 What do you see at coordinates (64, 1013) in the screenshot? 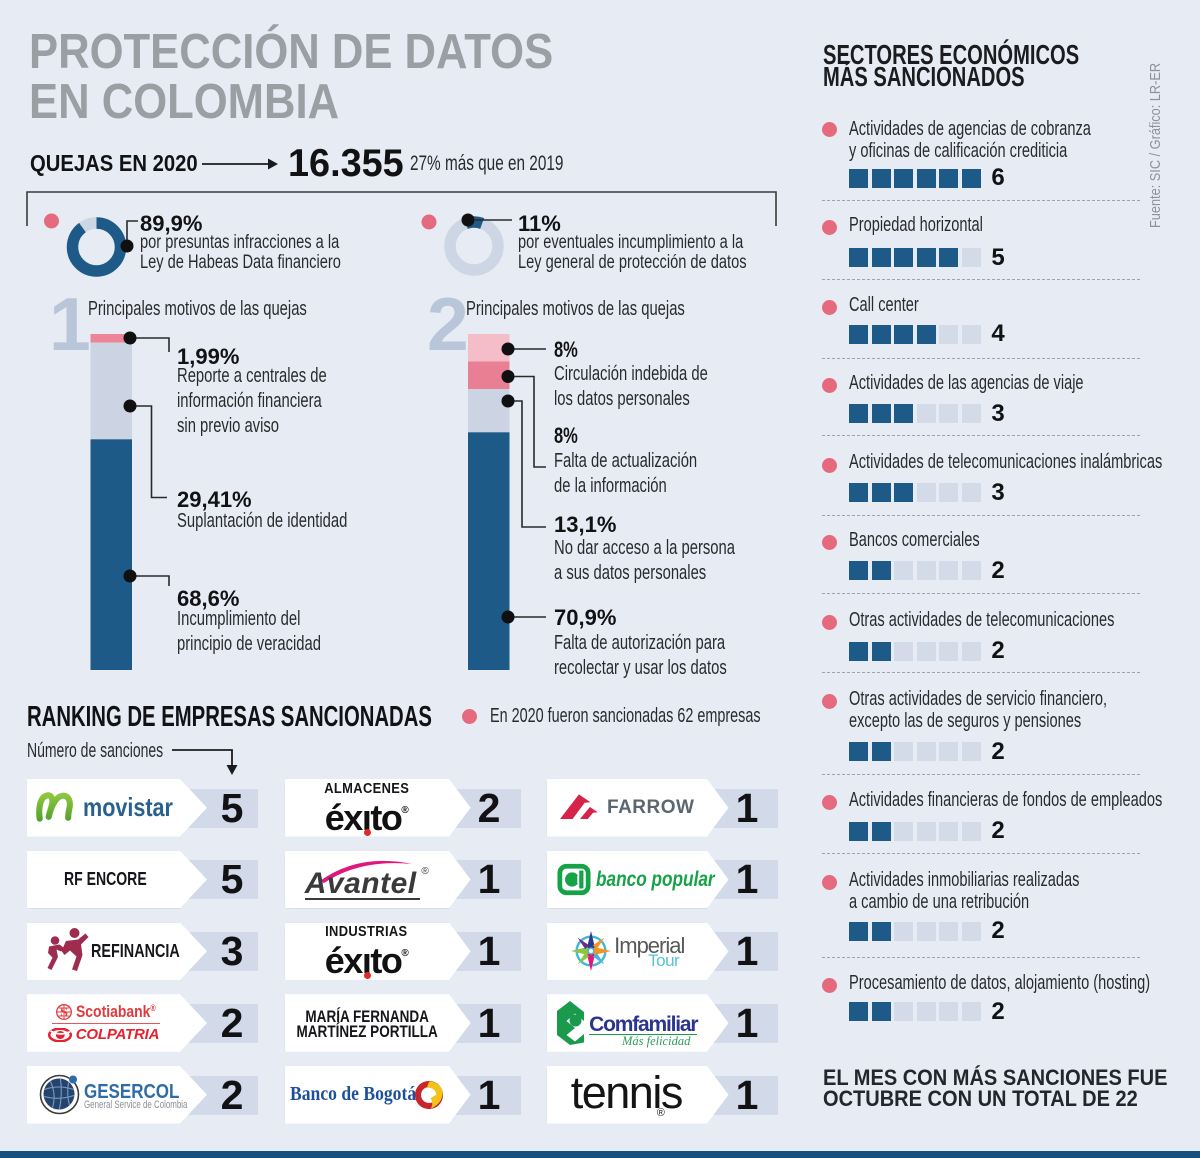
I see `svg-text: S` at bounding box center [64, 1013].